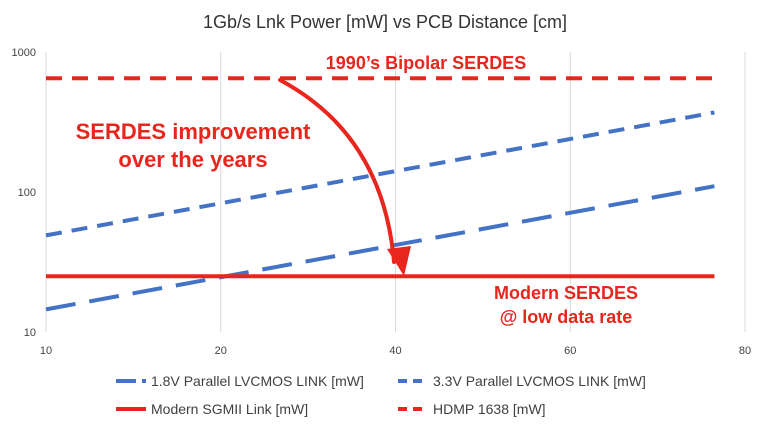 This screenshot has height=427, width=770. What do you see at coordinates (30, 333) in the screenshot?
I see `y-tick-label-10: 10` at bounding box center [30, 333].